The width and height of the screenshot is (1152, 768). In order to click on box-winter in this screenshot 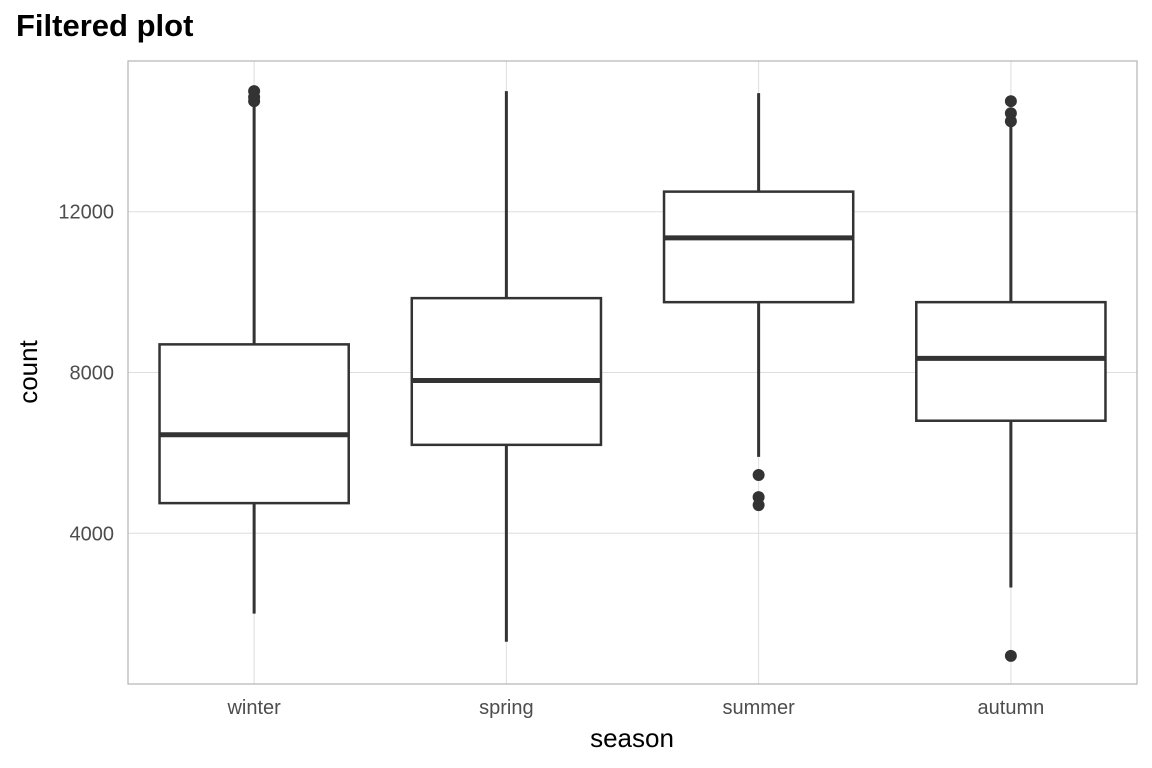, I will do `click(254, 349)`.